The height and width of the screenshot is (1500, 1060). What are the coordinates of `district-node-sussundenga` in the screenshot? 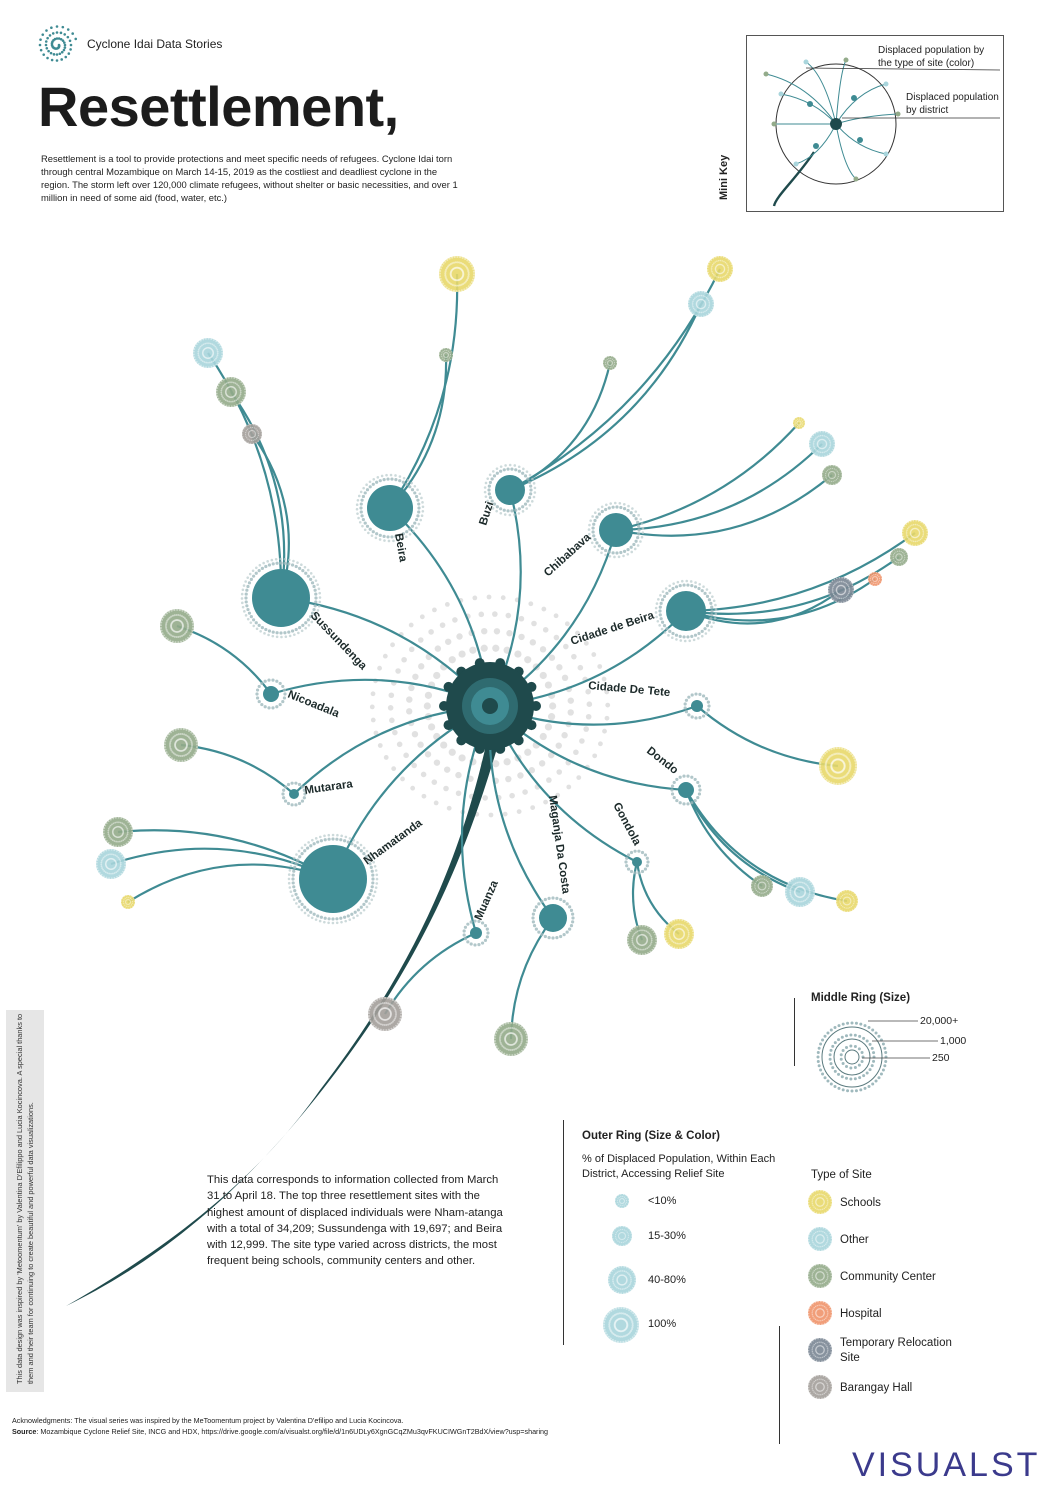 It's located at (281, 598).